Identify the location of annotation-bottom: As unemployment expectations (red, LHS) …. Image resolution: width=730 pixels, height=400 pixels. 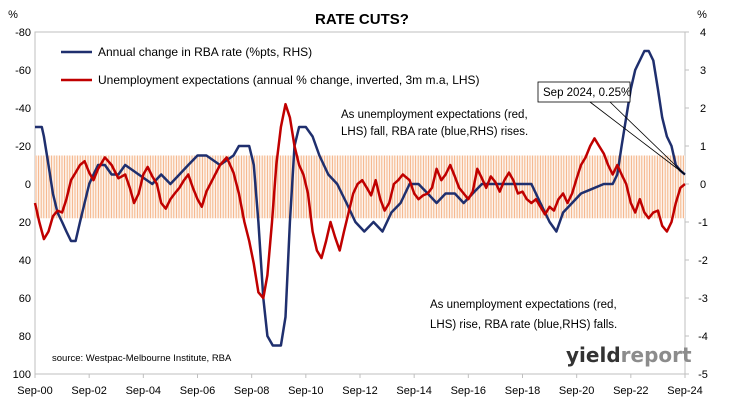
(523, 315).